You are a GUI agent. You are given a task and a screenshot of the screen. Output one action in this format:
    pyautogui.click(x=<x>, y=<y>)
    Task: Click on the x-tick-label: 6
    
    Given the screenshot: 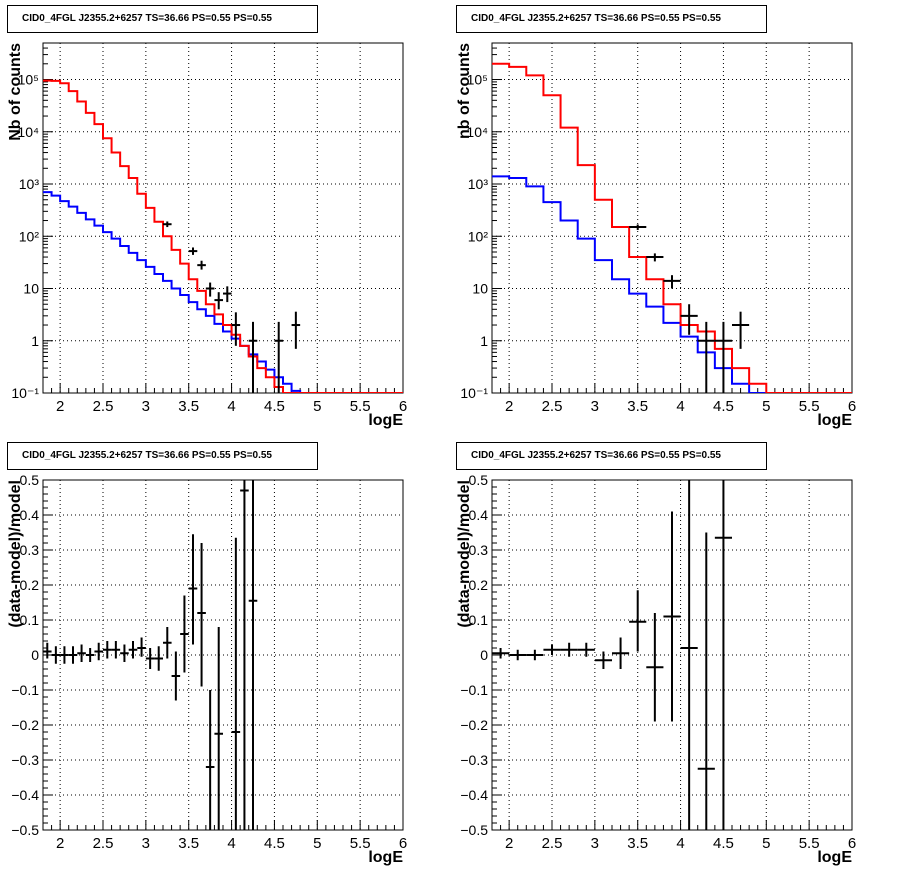 What is the action you would take?
    pyautogui.click(x=403, y=843)
    